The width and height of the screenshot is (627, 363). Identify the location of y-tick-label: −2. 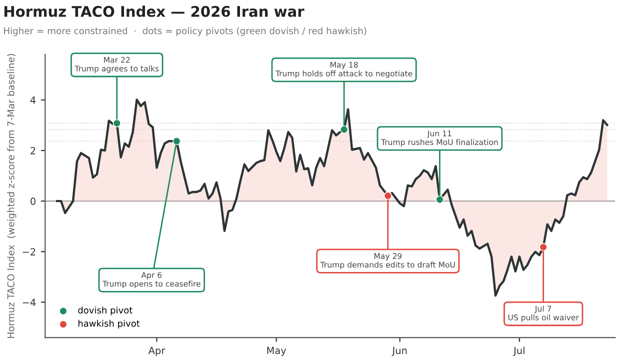
(29, 252).